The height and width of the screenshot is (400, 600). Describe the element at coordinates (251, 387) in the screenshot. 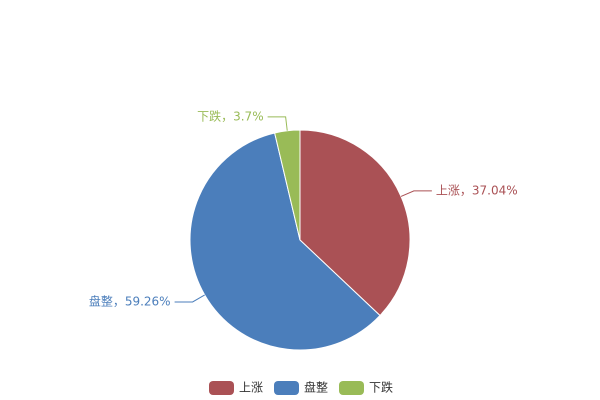

I see `legend-label: 上涨` at that location.